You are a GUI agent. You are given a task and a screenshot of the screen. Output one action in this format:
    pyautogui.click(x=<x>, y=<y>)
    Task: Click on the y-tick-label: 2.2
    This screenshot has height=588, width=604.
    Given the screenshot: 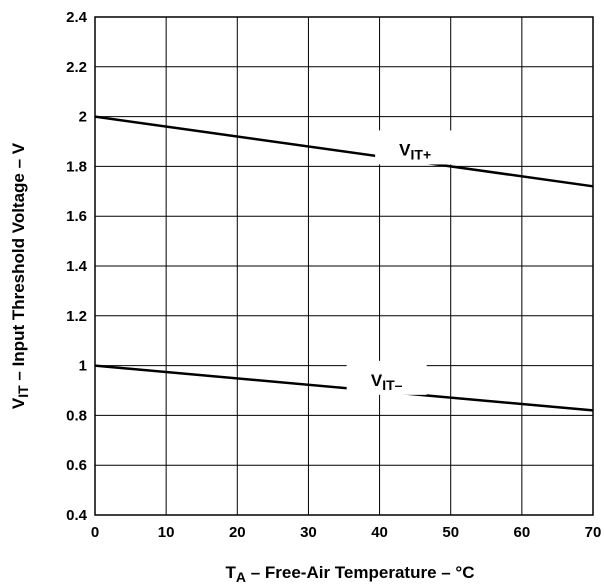 What is the action you would take?
    pyautogui.click(x=76, y=67)
    